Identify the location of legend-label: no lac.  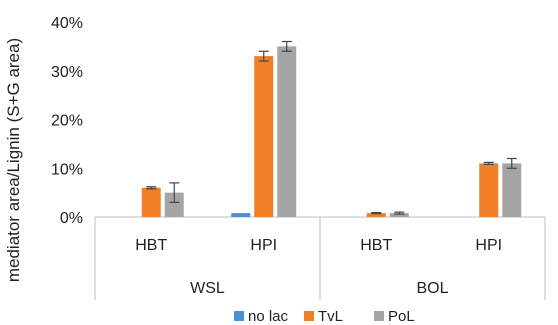
(268, 316).